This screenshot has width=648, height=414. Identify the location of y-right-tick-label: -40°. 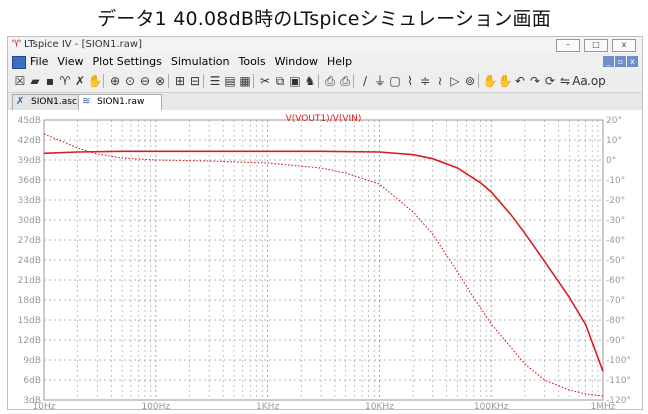
(615, 241).